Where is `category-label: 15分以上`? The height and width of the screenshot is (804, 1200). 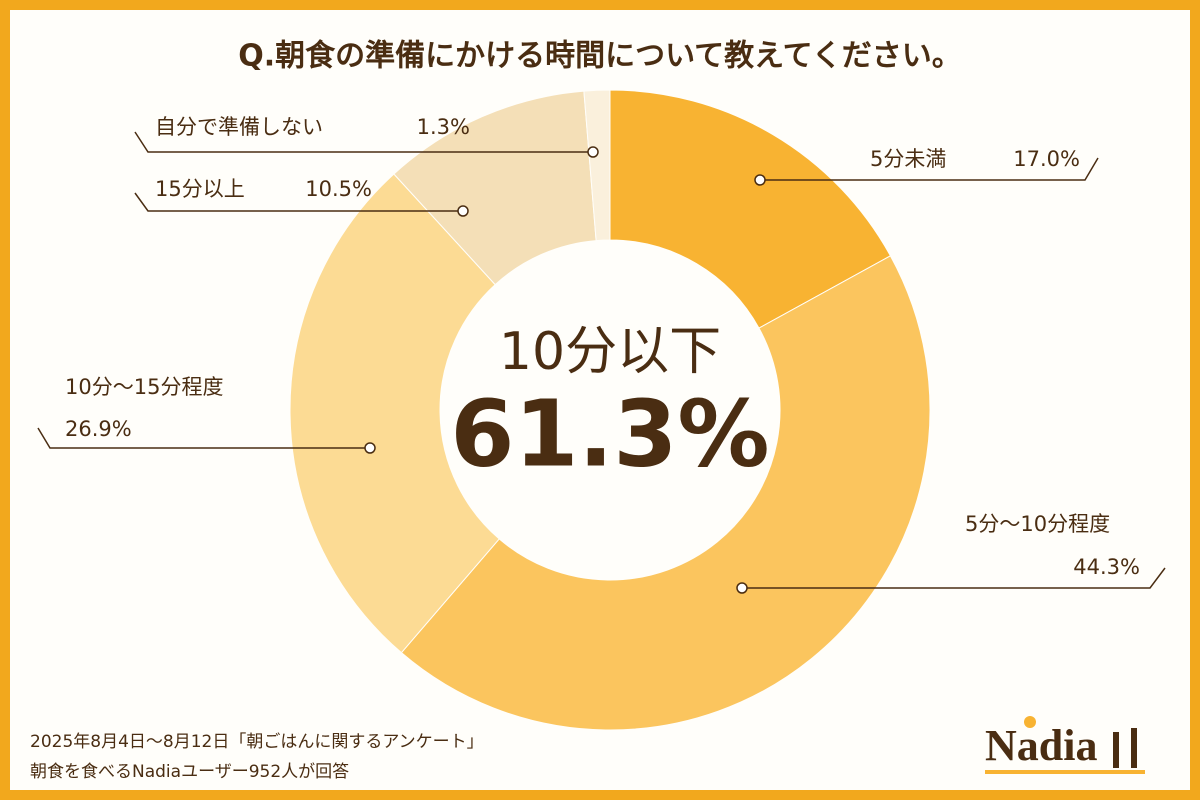 category-label: 15分以上 is located at coordinates (200, 189).